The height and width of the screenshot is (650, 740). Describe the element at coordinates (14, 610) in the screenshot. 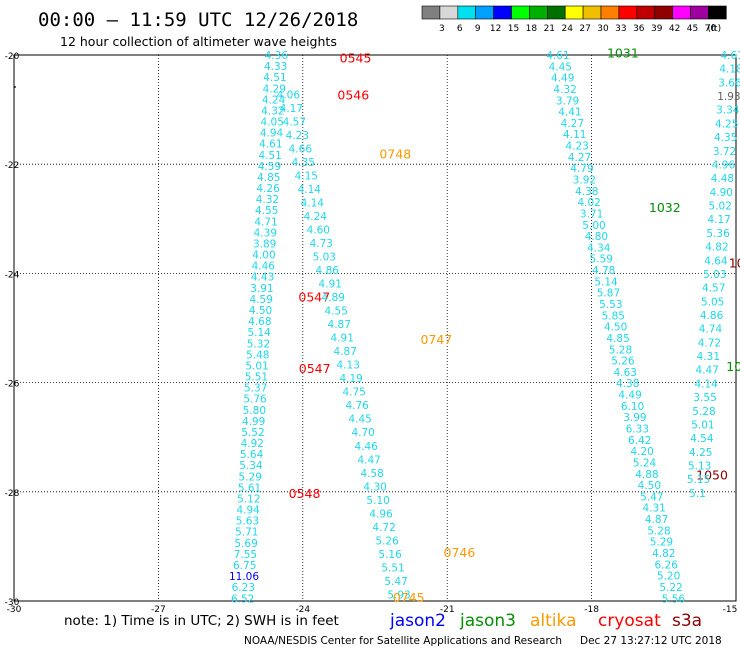

I see `lon-tick-label: -30` at that location.